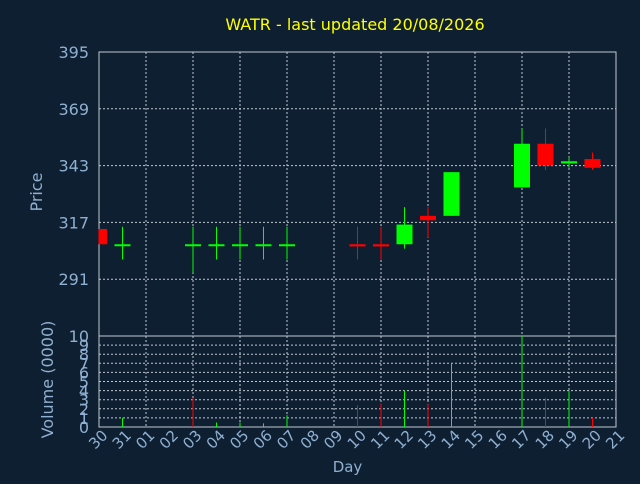 The height and width of the screenshot is (484, 640). What do you see at coordinates (36, 191) in the screenshot?
I see `price-axis-label: Price` at bounding box center [36, 191].